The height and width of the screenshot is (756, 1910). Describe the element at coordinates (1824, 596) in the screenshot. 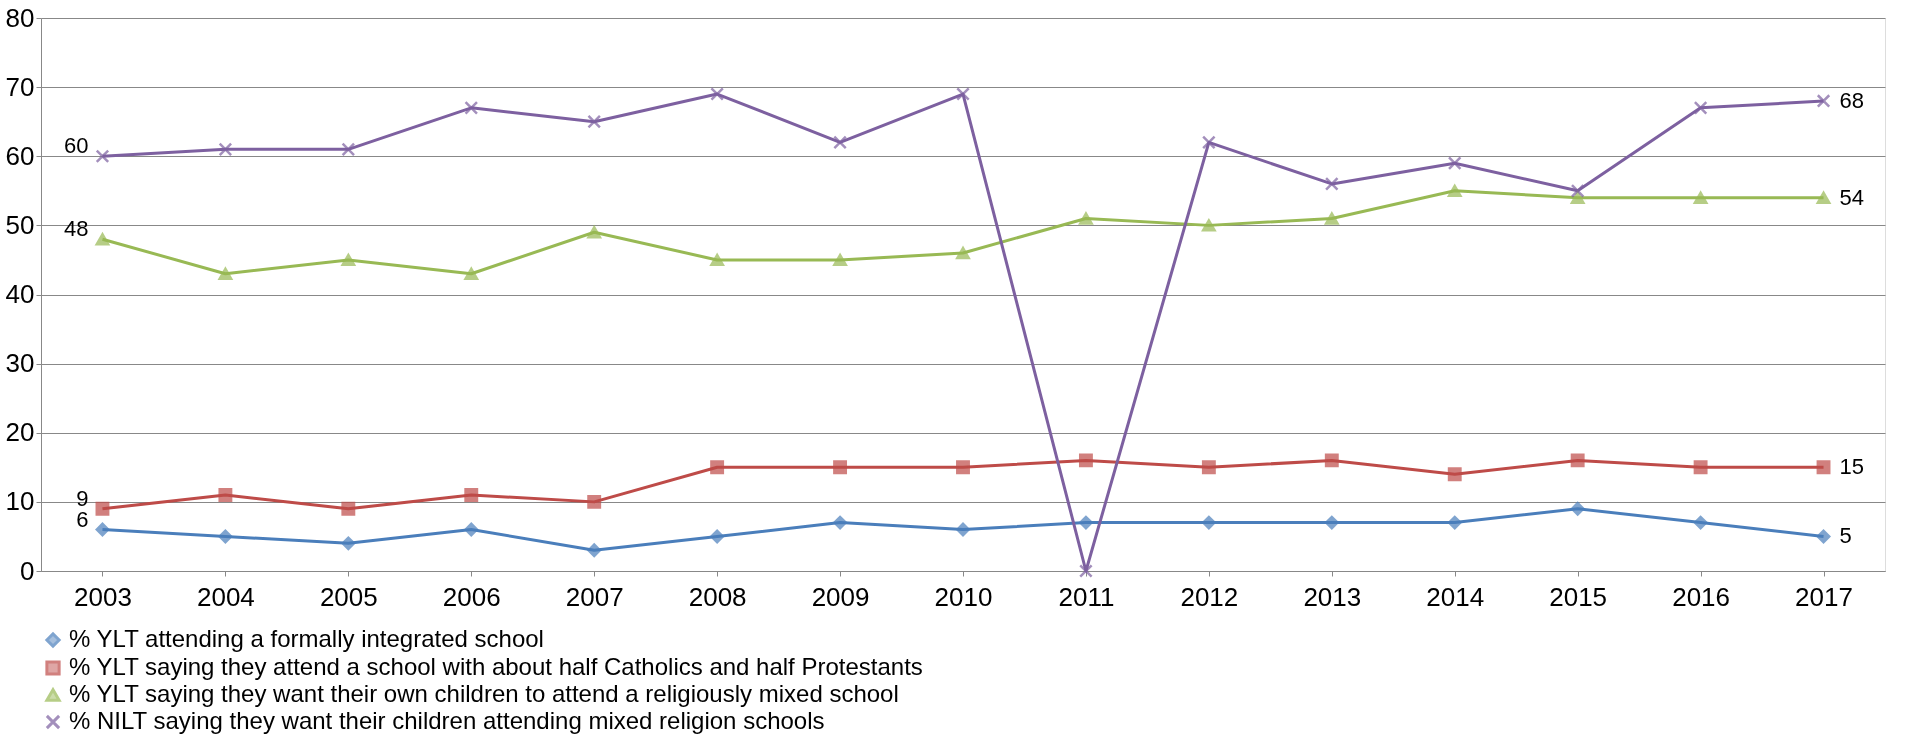

I see `x-tick-label: 2017` at that location.